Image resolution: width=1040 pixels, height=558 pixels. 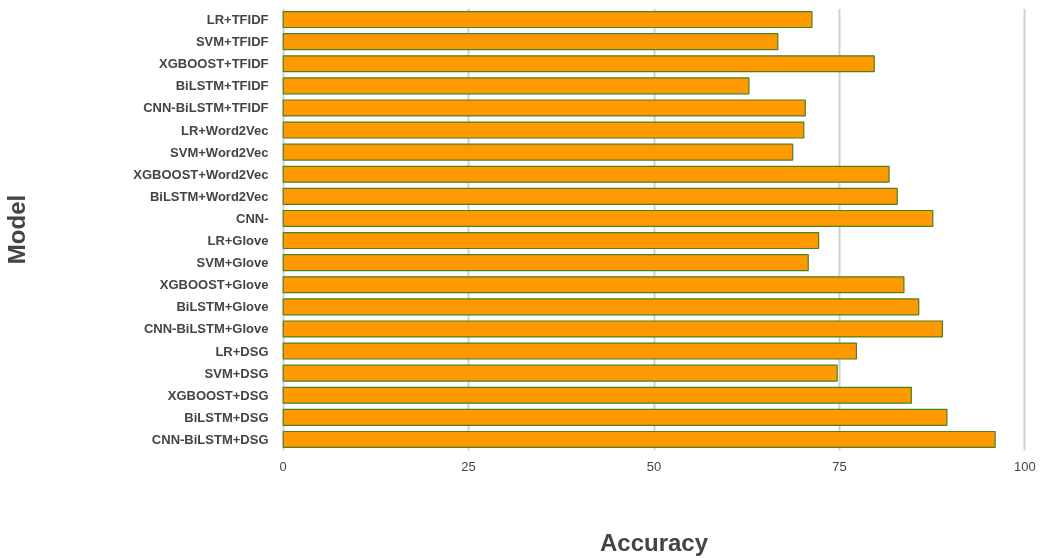 What do you see at coordinates (654, 542) in the screenshot?
I see `x-axis-title: Accuracy` at bounding box center [654, 542].